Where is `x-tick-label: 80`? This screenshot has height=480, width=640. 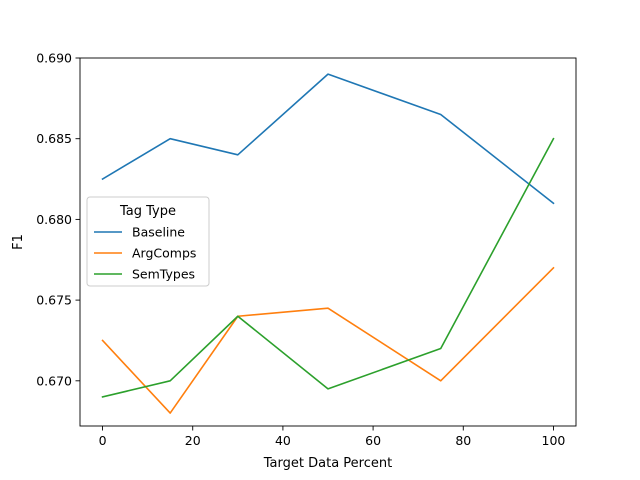
x-tick-label: 80 is located at coordinates (463, 440).